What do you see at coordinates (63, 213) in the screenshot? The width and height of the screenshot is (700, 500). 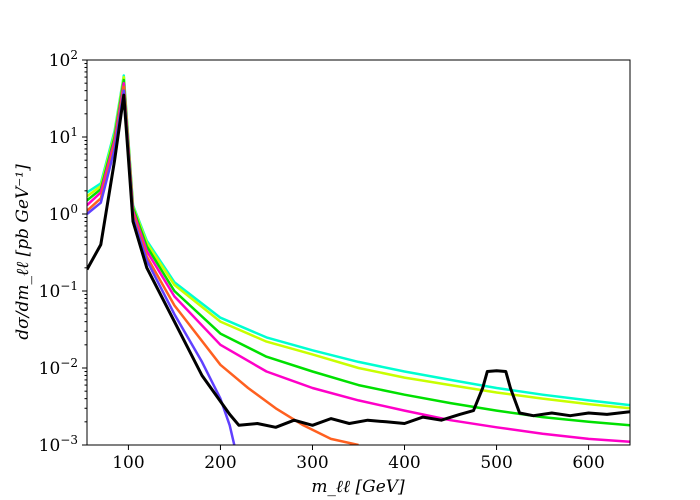 I see `y-tick-label: 10⁰` at bounding box center [63, 213].